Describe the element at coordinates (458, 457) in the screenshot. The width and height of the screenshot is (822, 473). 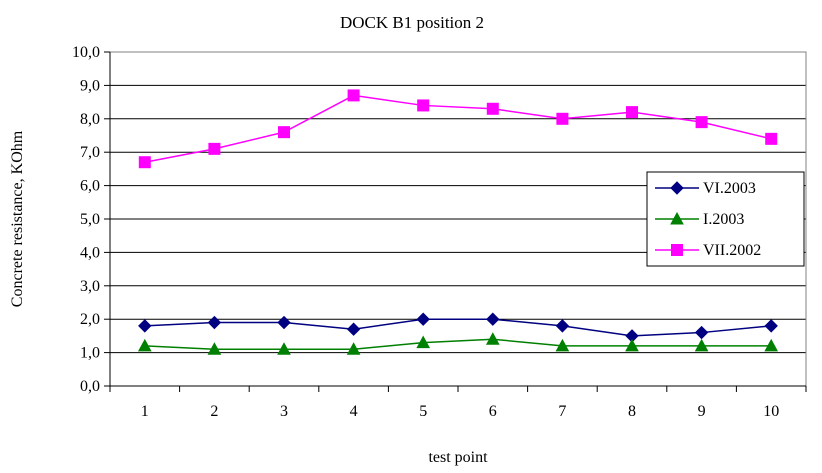
I see `x-axis-title: test point` at that location.